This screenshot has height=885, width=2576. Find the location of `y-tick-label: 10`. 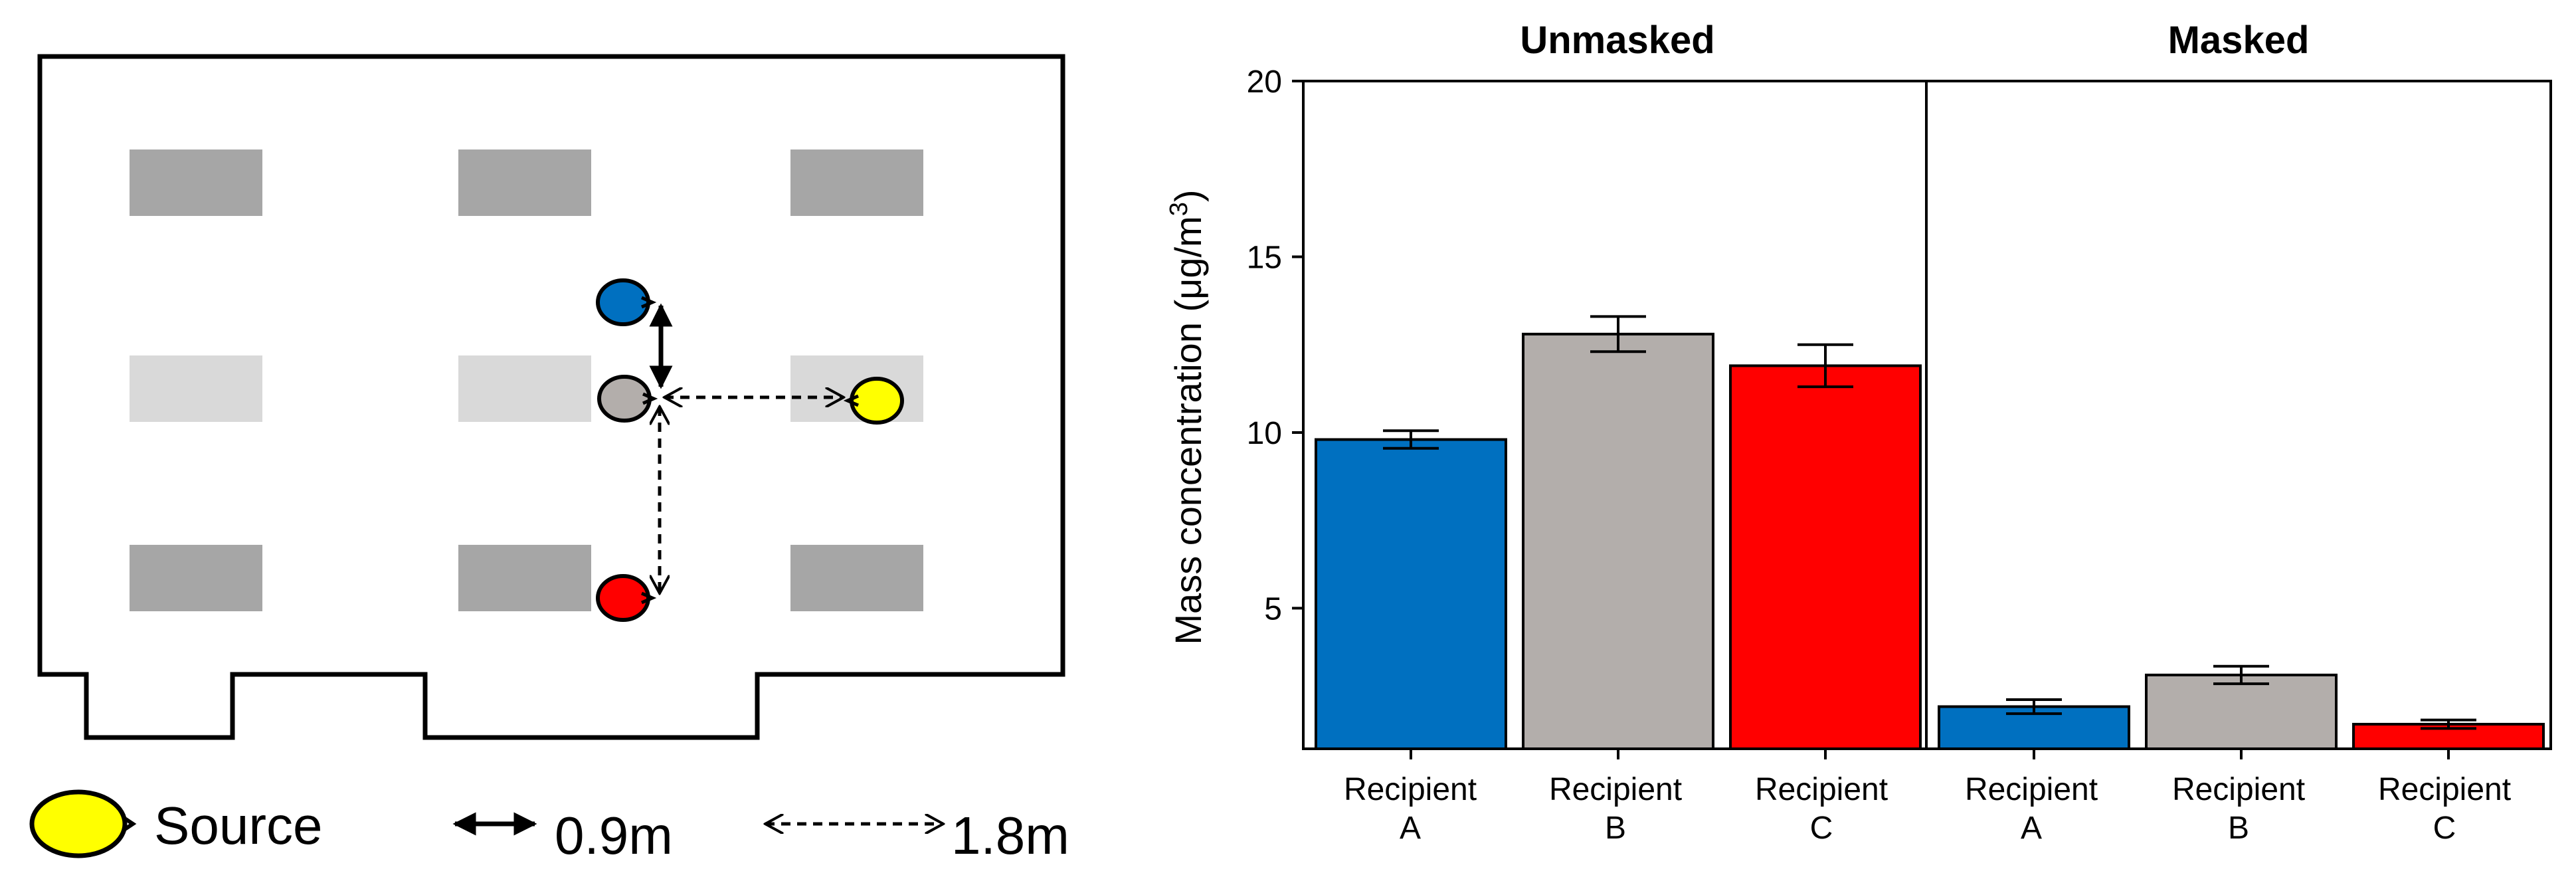

y-tick-label: 10 is located at coordinates (1264, 433).